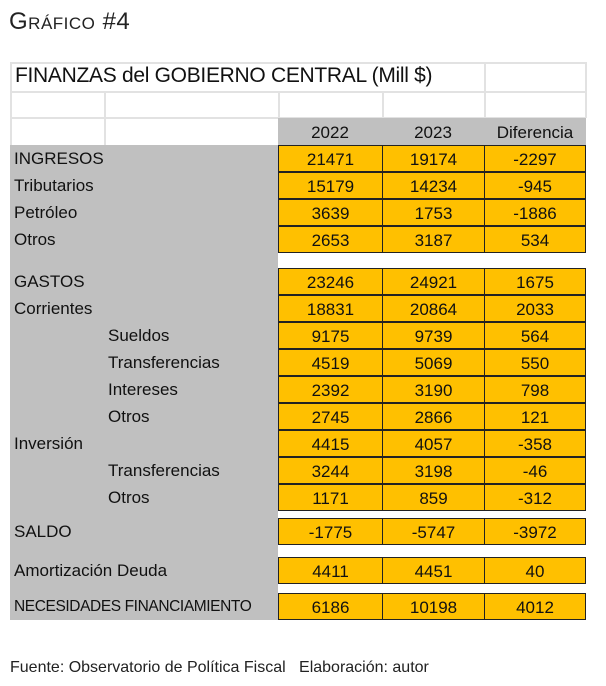 Image resolution: width=606 pixels, height=686 pixels. What do you see at coordinates (330, 132) in the screenshot?
I see `column-header-2022: 2022` at bounding box center [330, 132].